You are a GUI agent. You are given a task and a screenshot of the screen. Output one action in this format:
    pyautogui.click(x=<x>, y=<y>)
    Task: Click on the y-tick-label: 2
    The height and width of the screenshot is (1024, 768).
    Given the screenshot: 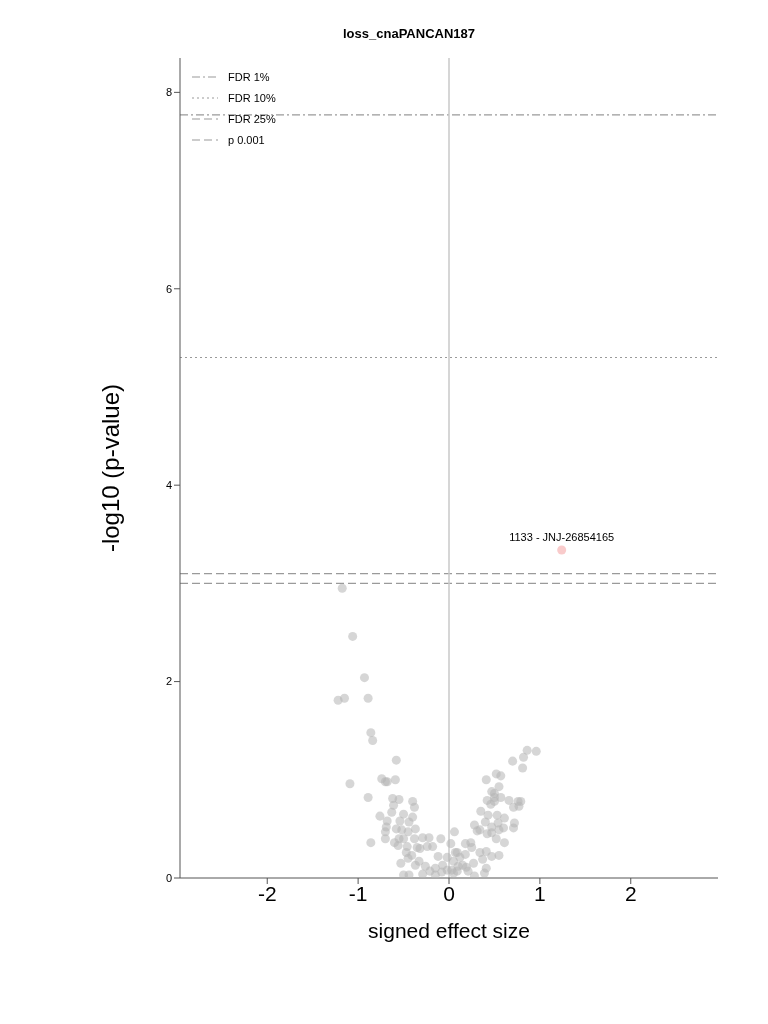 What is the action you would take?
    pyautogui.click(x=168, y=681)
    